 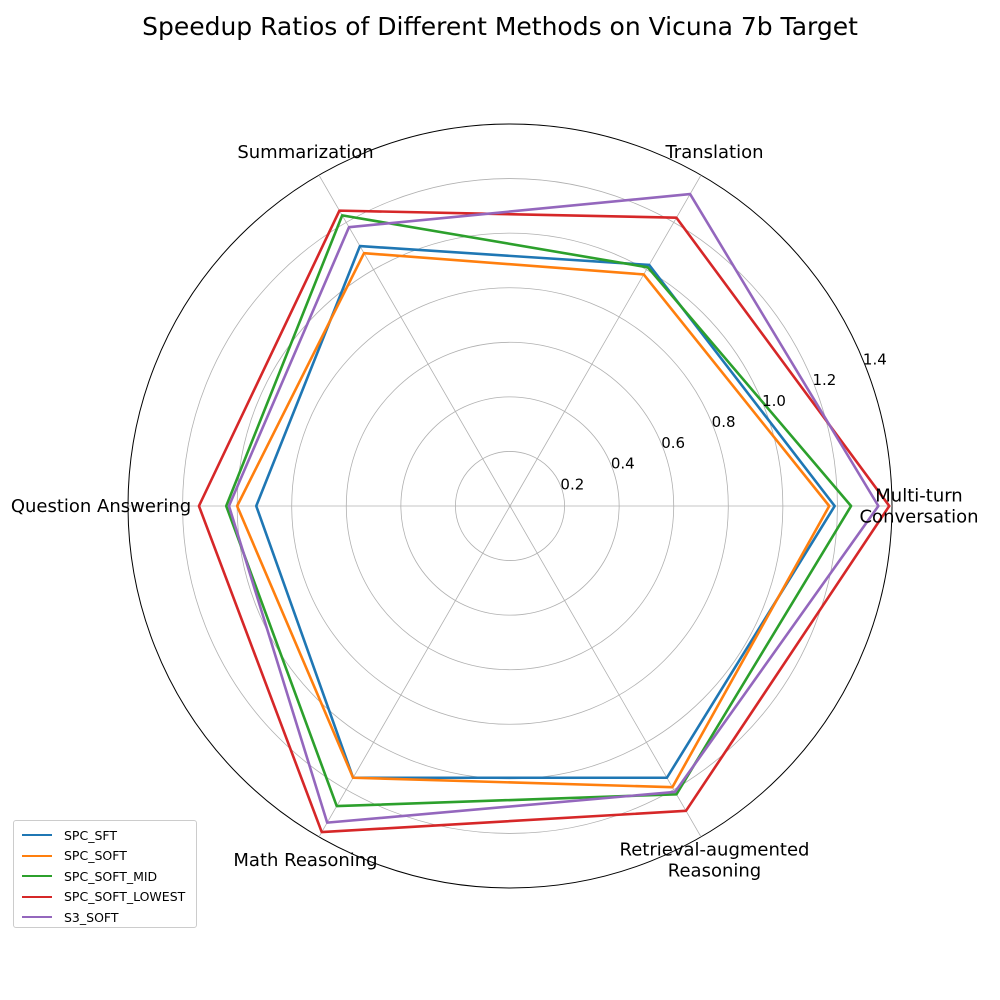 I want to click on legend-label: SPC_SFT, so click(x=90, y=835).